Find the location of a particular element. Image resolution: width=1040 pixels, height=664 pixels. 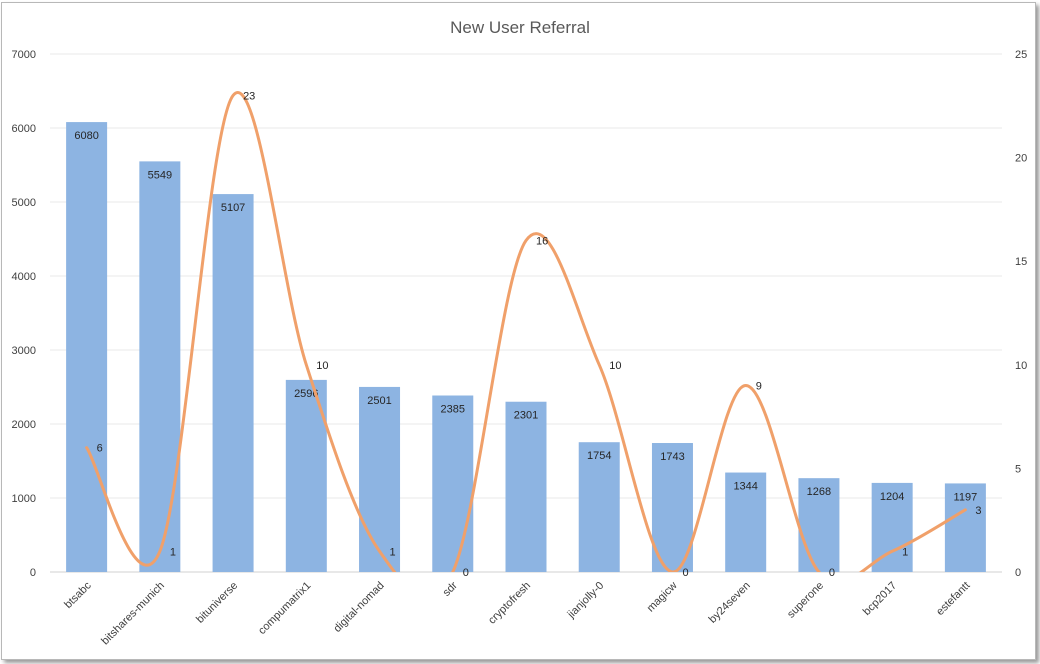

x-category-label: digital-nomad is located at coordinates (358, 607).